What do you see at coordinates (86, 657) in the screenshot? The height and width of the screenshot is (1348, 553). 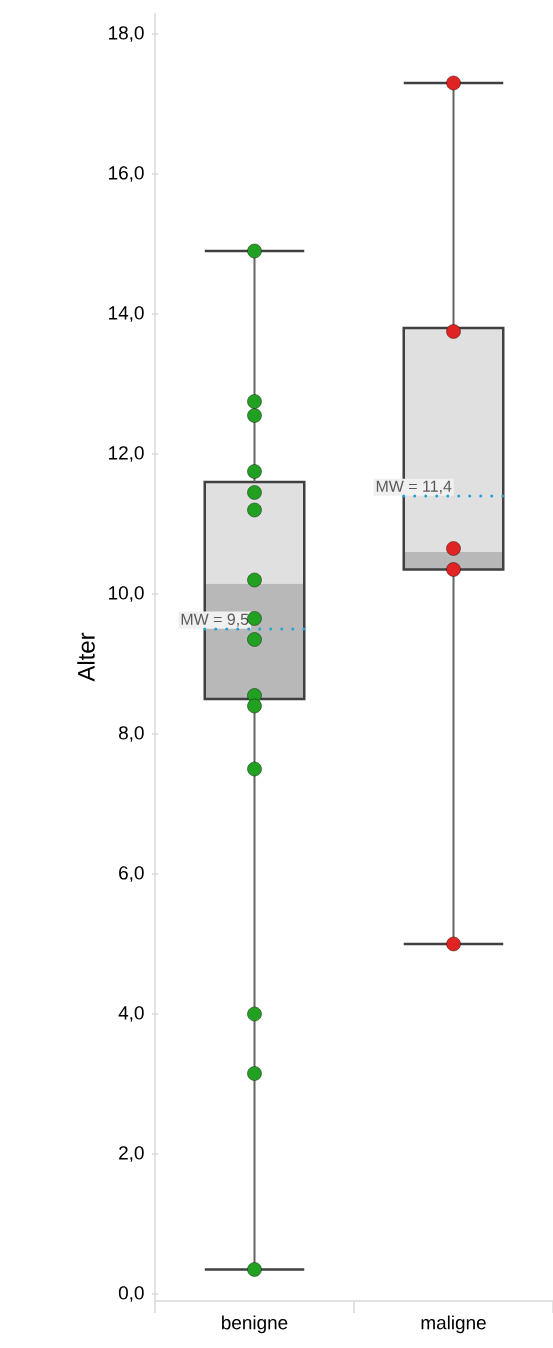 I see `y-axis-title: Alter` at bounding box center [86, 657].